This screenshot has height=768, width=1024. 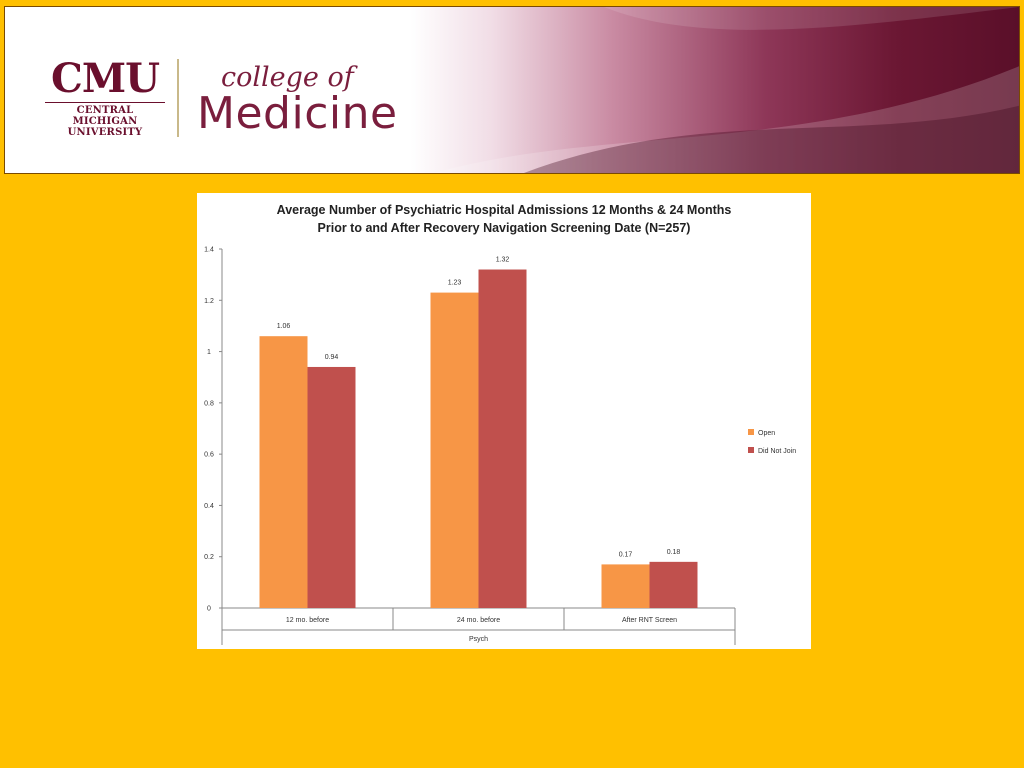 What do you see at coordinates (284, 326) in the screenshot?
I see `bar-data-label: 1.06` at bounding box center [284, 326].